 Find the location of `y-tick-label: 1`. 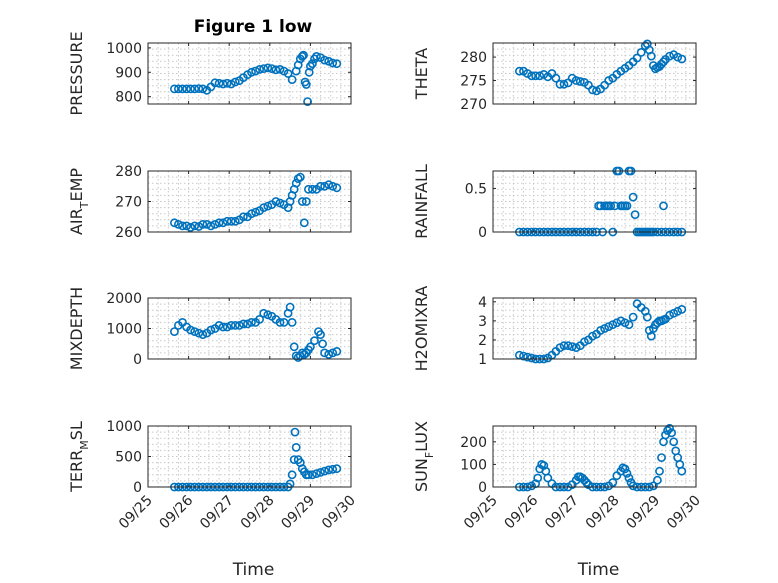

y-tick-label: 1 is located at coordinates (482, 360).